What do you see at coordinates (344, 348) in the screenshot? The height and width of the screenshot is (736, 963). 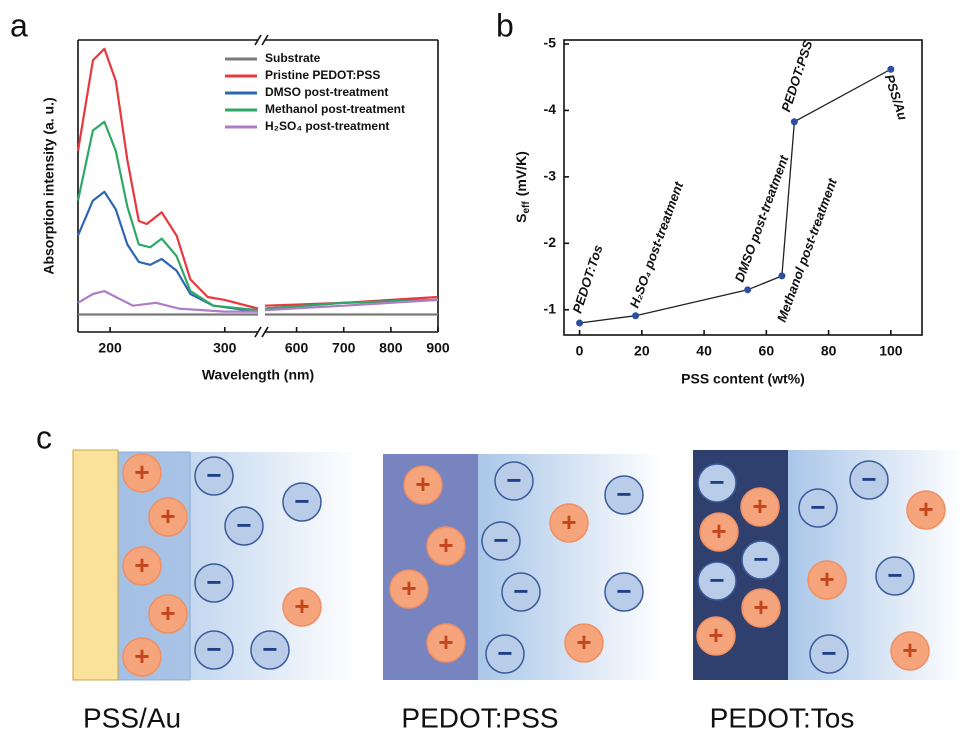 I see `x-tick-label: 700` at bounding box center [344, 348].